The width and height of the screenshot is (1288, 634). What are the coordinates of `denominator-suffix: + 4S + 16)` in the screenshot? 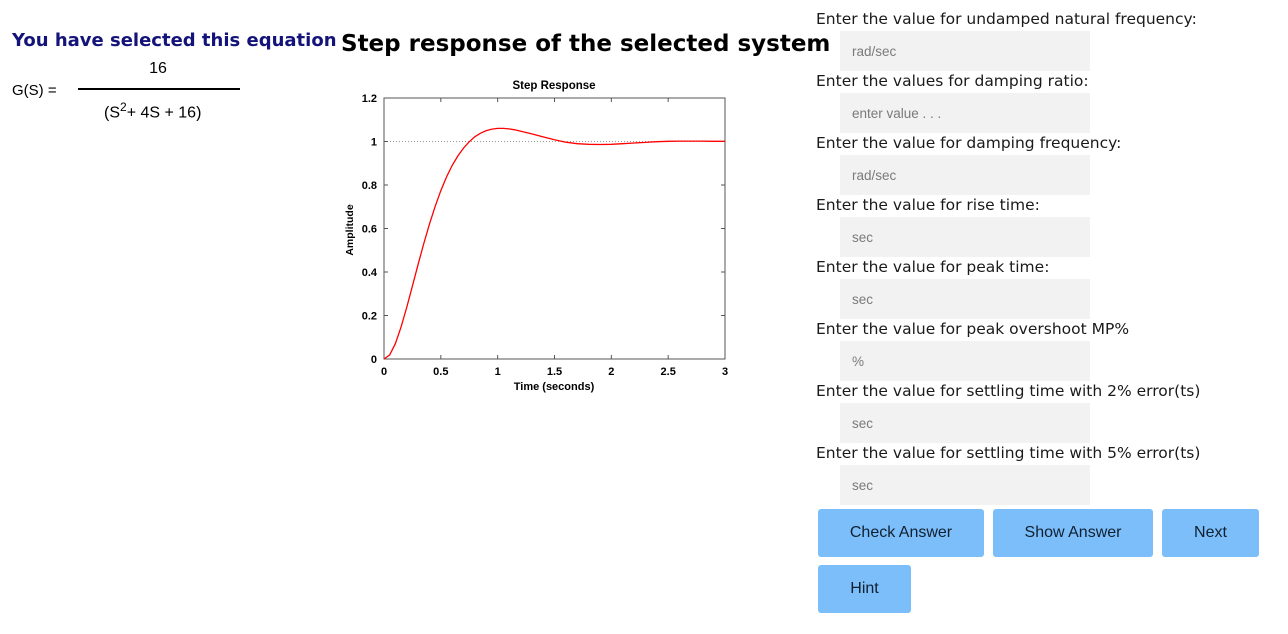 It's located at (164, 113).